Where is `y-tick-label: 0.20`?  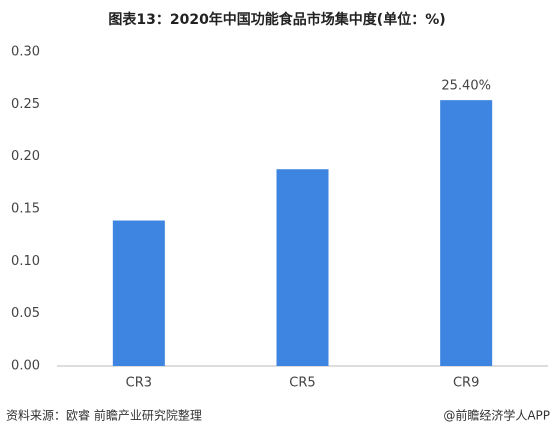 y-tick-label: 0.20 is located at coordinates (25, 156).